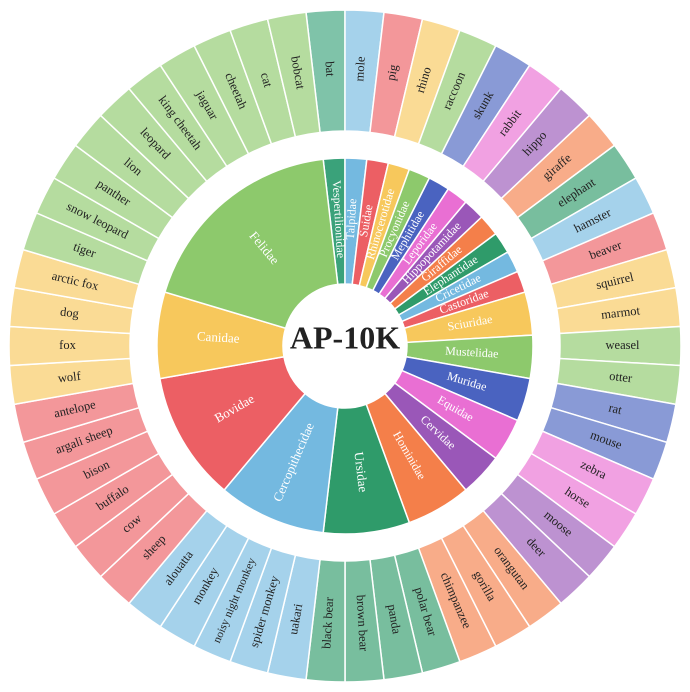 Image resolution: width=690 pixels, height=692 pixels. Describe the element at coordinates (339, 219) in the screenshot. I see `family-label-vespertilionidae: Vespertilionidae` at that location.